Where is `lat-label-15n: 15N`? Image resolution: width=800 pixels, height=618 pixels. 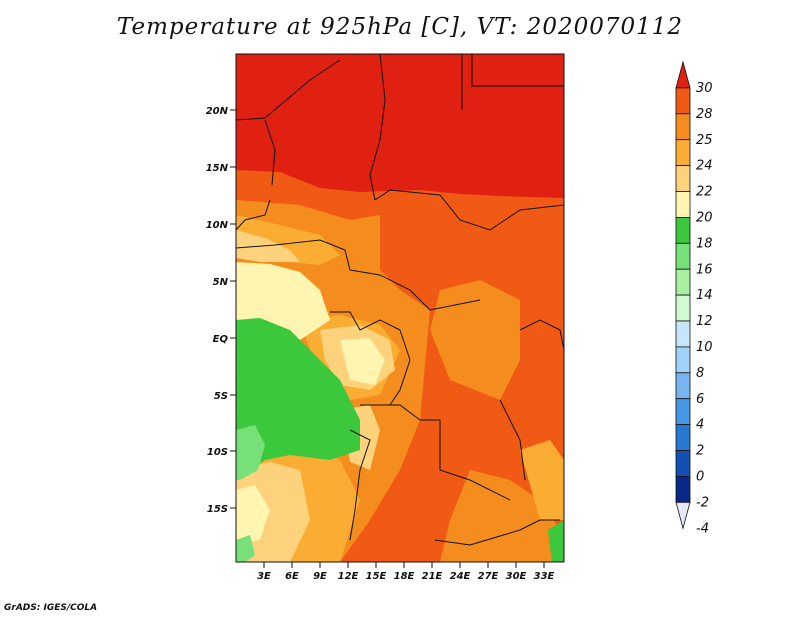
lat-label-15n: 15N is located at coordinates (217, 168).